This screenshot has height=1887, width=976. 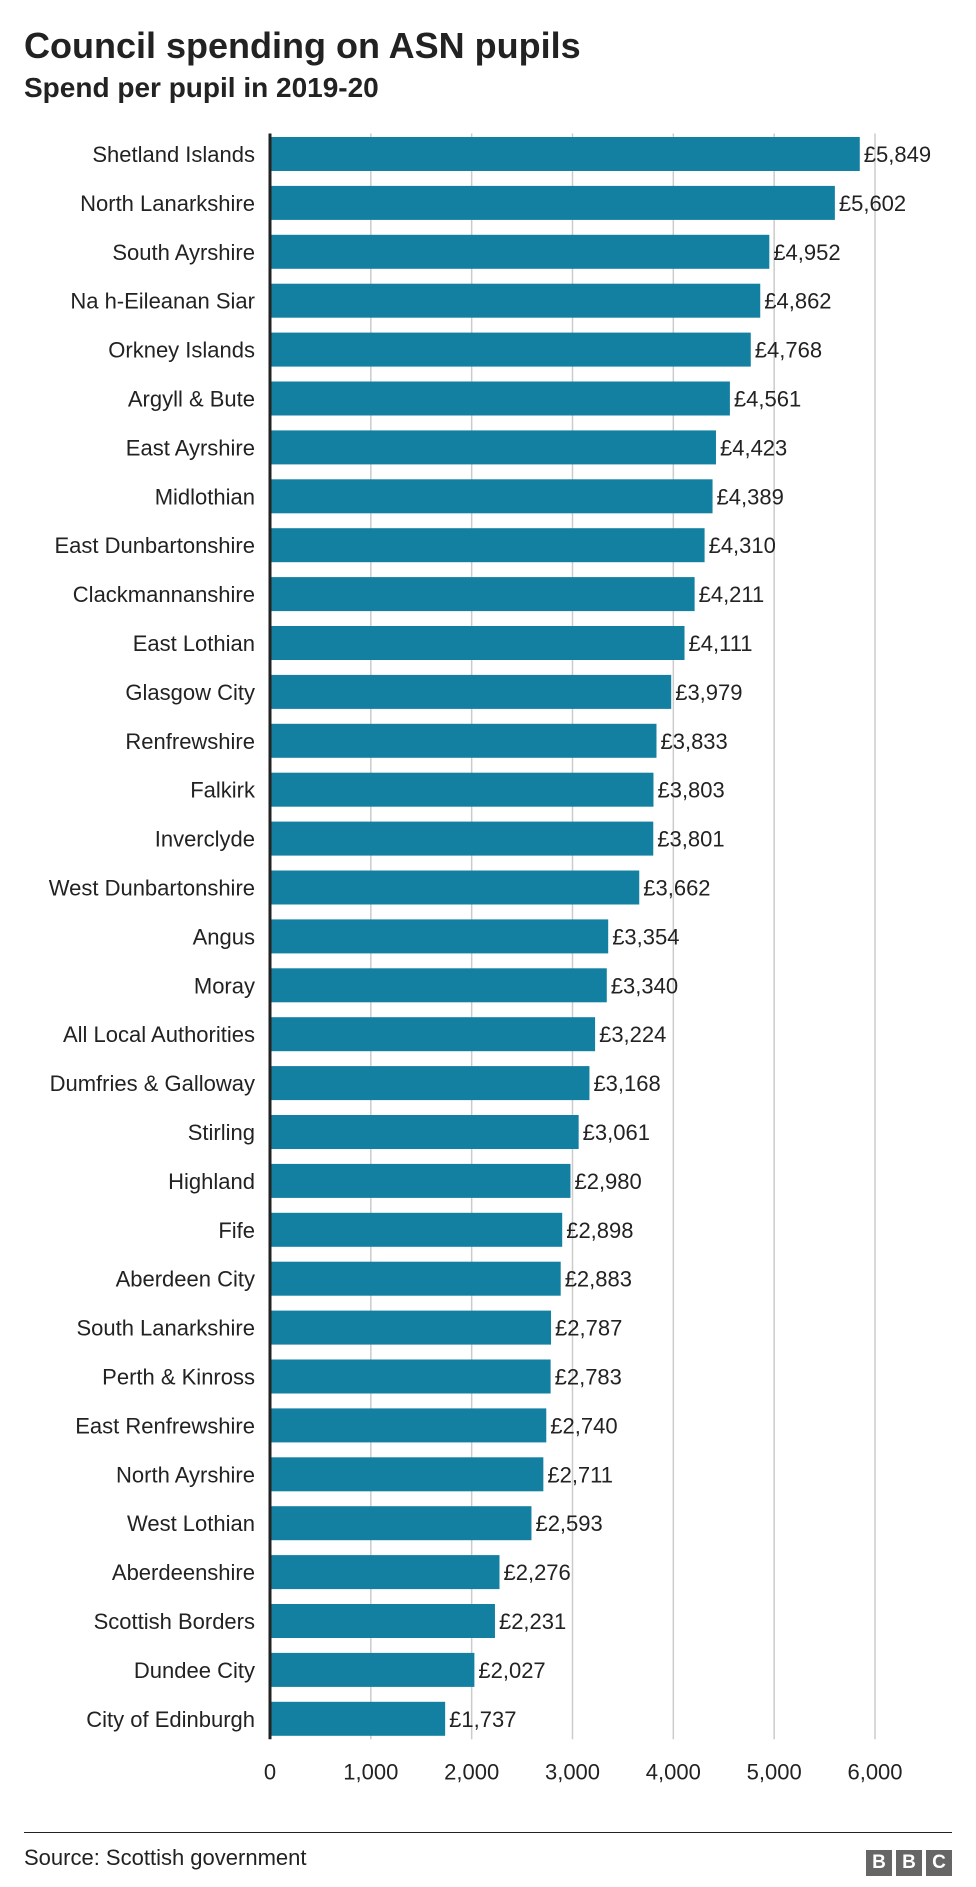 What do you see at coordinates (532, 1621) in the screenshot?
I see `value-label: £2,231` at bounding box center [532, 1621].